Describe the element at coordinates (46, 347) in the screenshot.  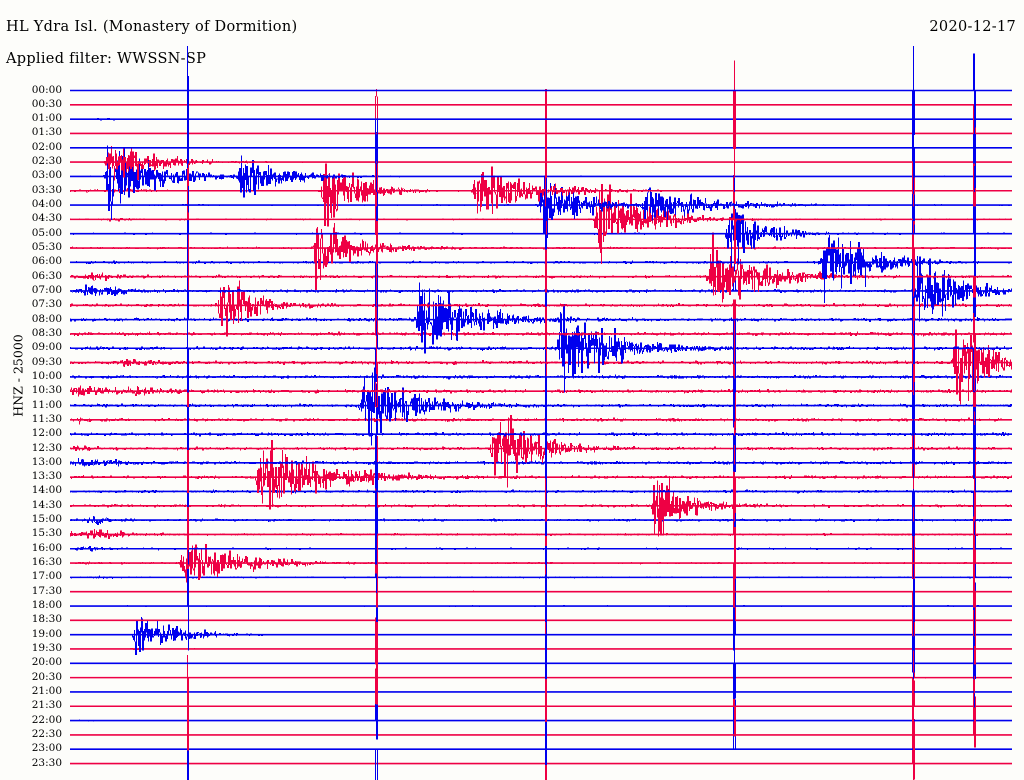
I see `time-tick-label: 09:00` at that location.